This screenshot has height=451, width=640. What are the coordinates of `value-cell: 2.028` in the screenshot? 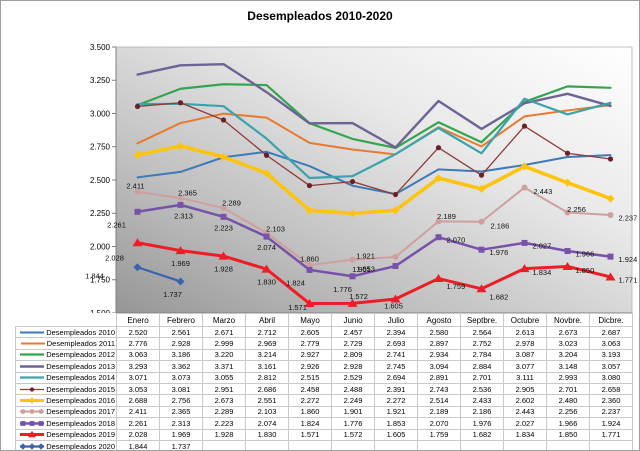 It's located at (138, 434).